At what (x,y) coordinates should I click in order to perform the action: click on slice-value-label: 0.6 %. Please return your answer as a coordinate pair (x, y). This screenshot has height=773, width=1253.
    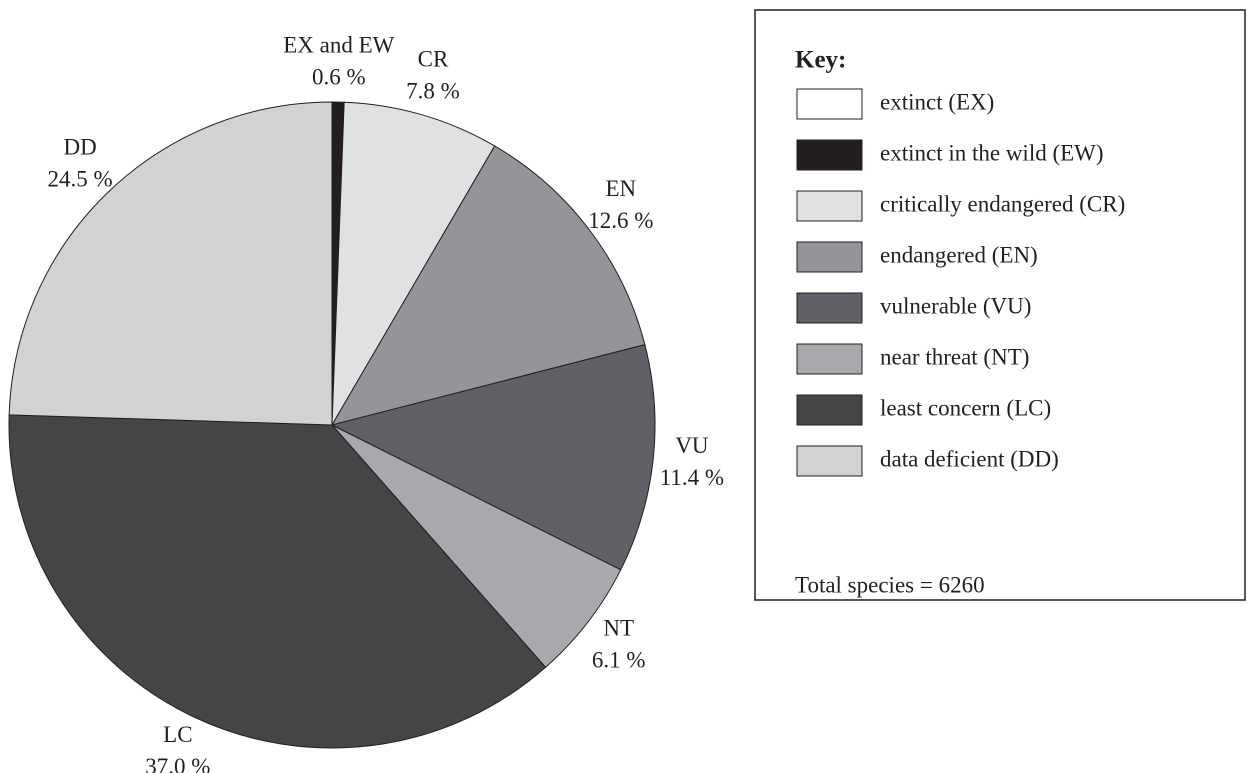
    Looking at the image, I should click on (339, 76).